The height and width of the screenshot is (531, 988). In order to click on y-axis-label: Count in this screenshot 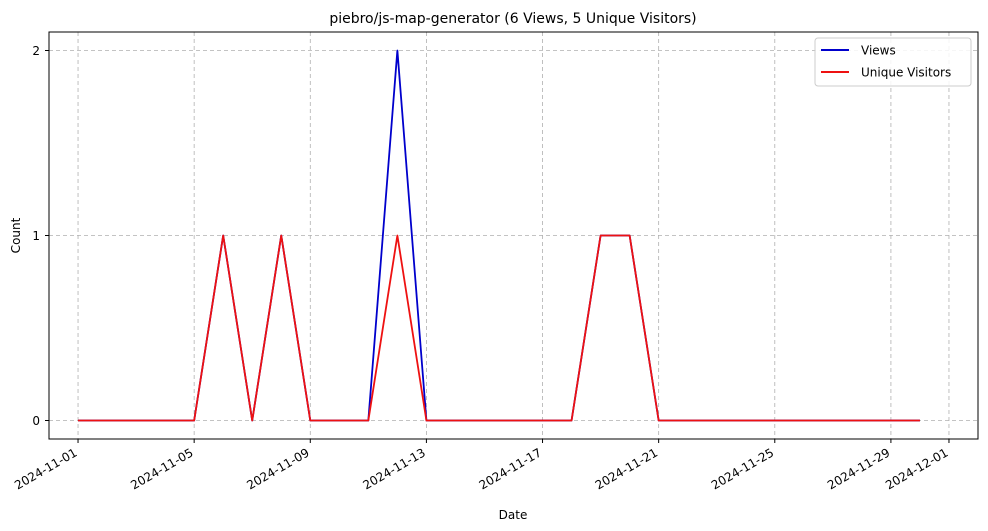, I will do `click(16, 235)`.